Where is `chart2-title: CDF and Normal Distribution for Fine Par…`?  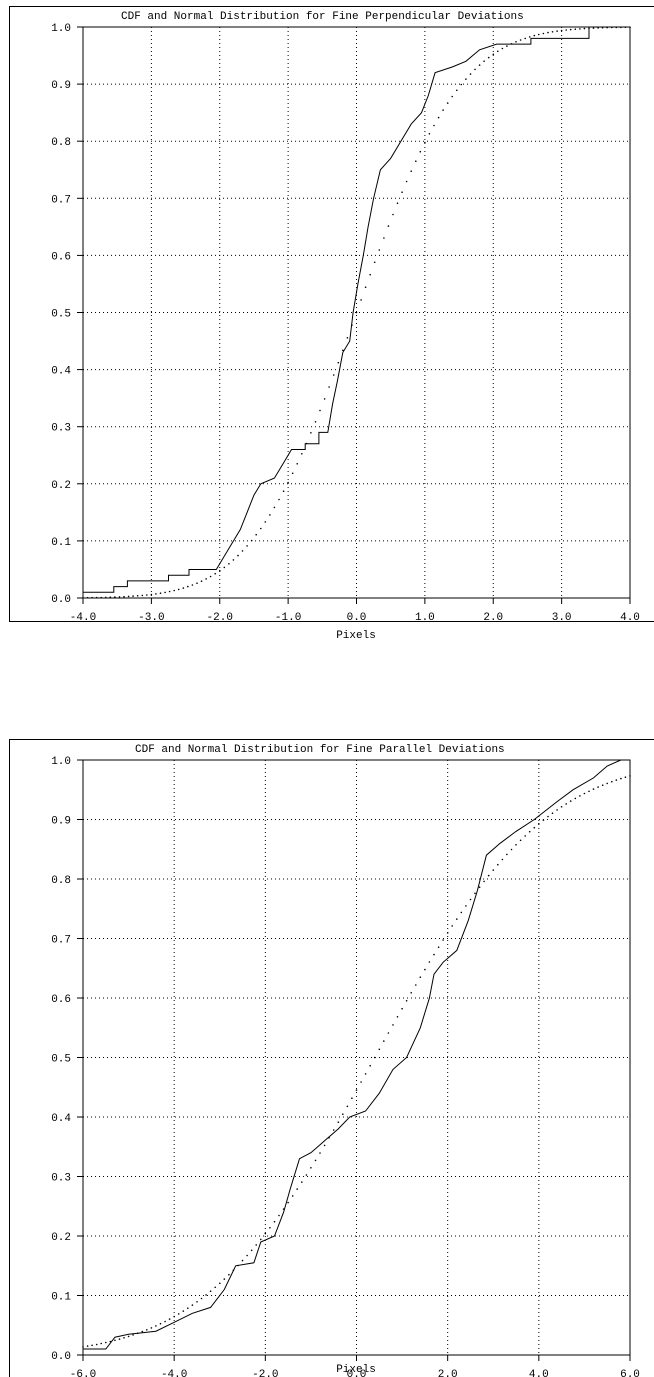
chart2-title: CDF and Normal Distribution for Fine Par… is located at coordinates (320, 750).